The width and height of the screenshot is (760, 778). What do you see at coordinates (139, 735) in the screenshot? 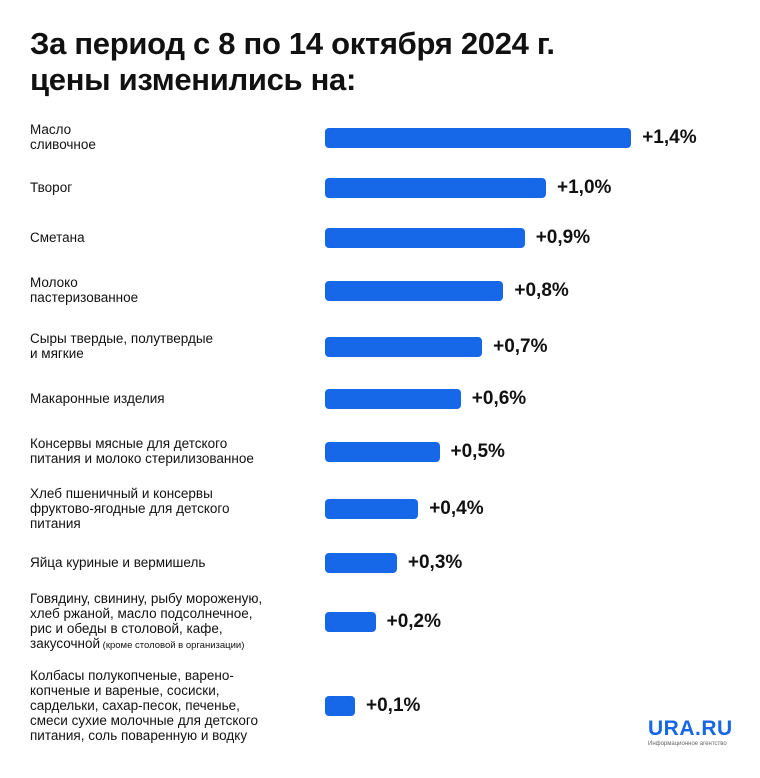
I see `category-label-line: питания, соль поваренную и водку` at bounding box center [139, 735].